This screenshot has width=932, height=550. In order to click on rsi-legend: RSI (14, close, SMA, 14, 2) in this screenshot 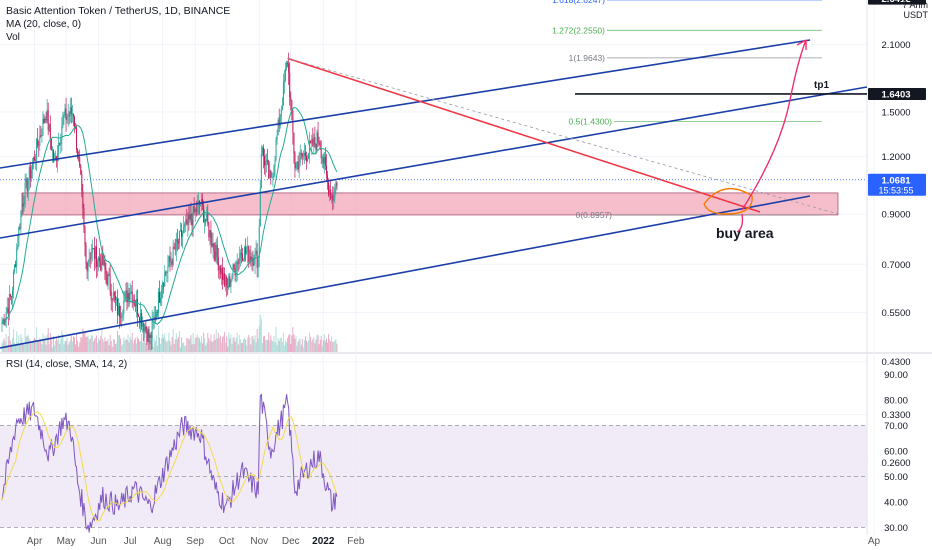, I will do `click(67, 364)`.